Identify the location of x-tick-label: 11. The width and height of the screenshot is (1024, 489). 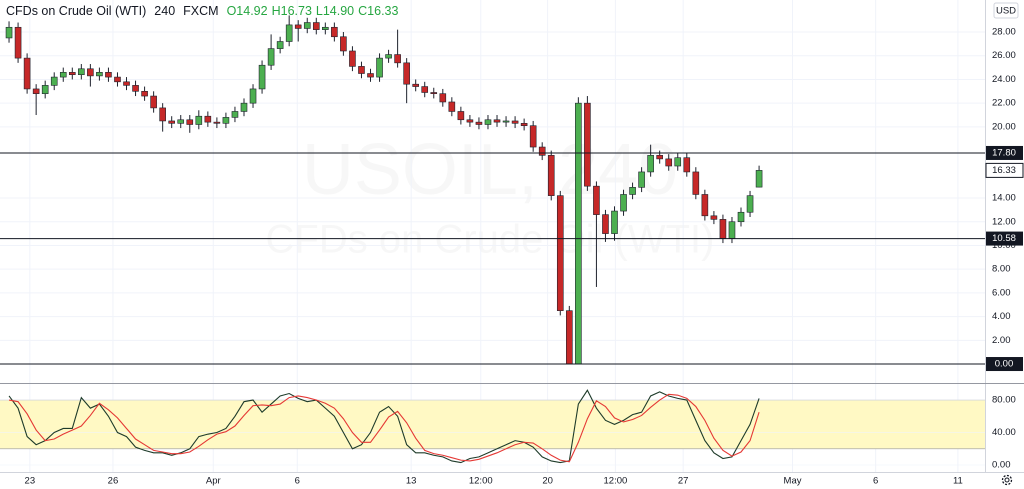
(958, 481).